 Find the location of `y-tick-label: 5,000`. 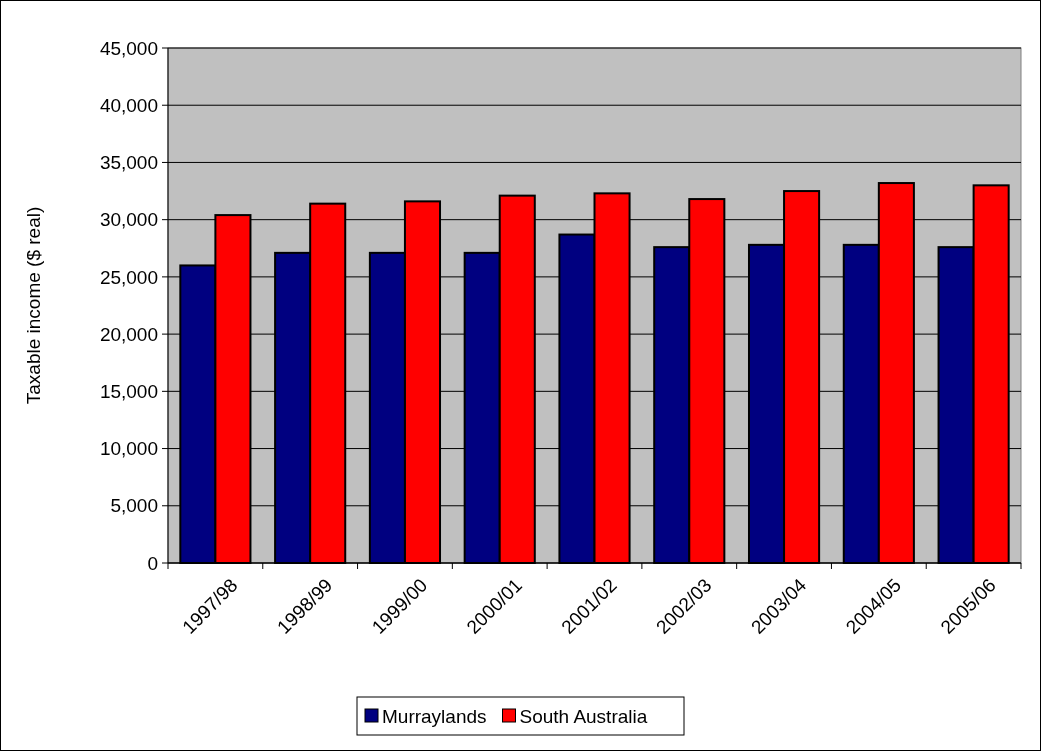

y-tick-label: 5,000 is located at coordinates (134, 506).